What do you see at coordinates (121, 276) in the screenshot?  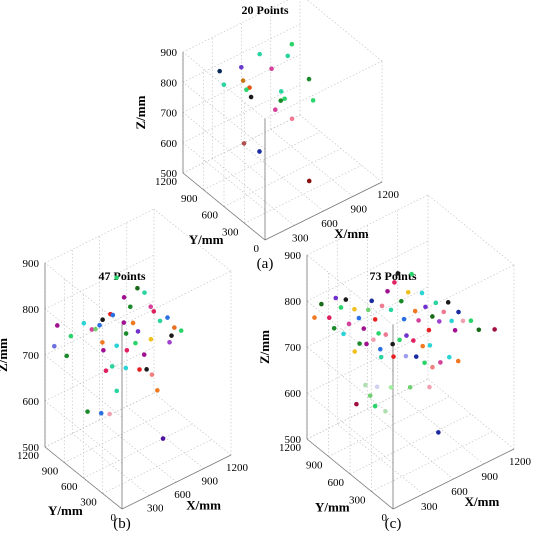 I see `chart-title: 47 Points` at bounding box center [121, 276].